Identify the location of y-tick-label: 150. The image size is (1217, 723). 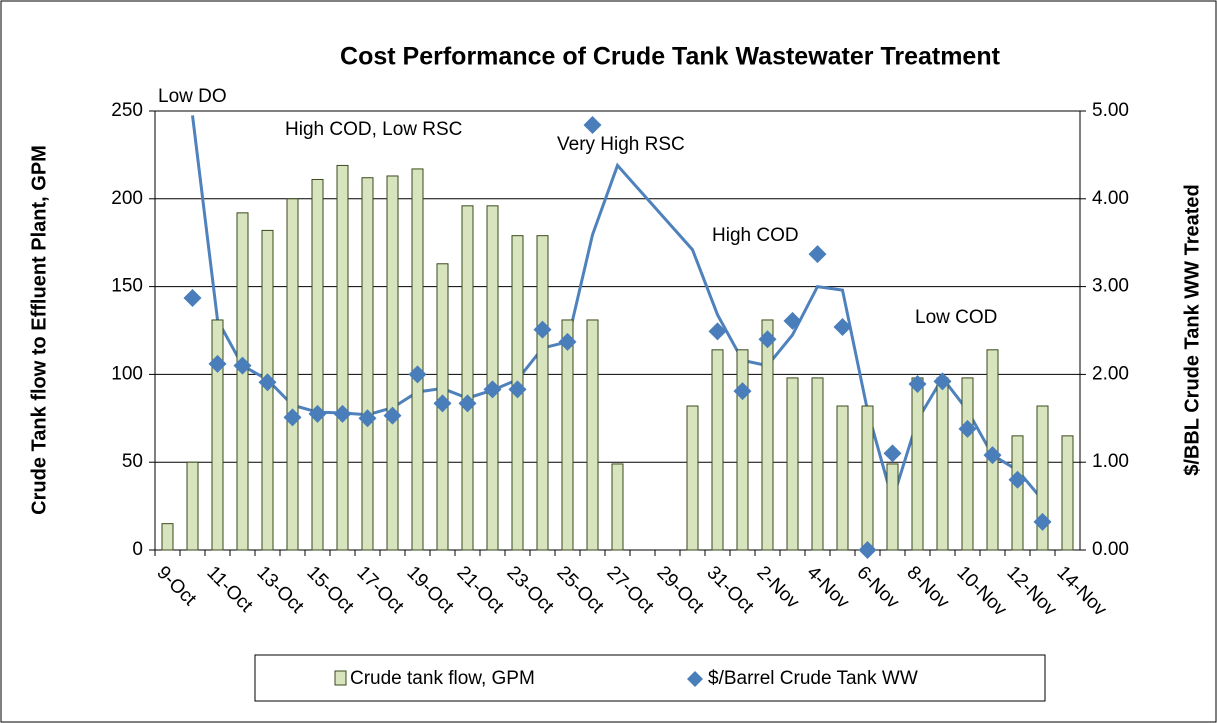
(127, 286).